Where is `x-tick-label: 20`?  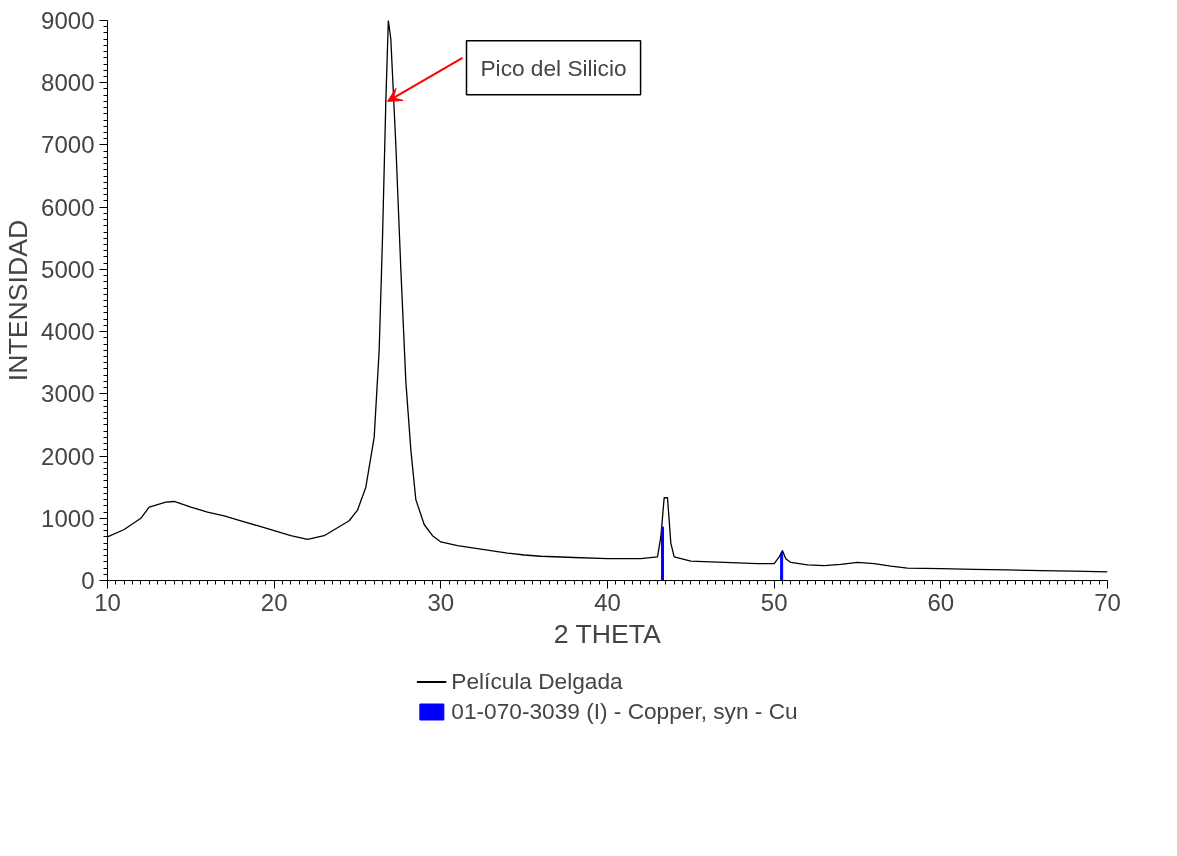 x-tick-label: 20 is located at coordinates (274, 602).